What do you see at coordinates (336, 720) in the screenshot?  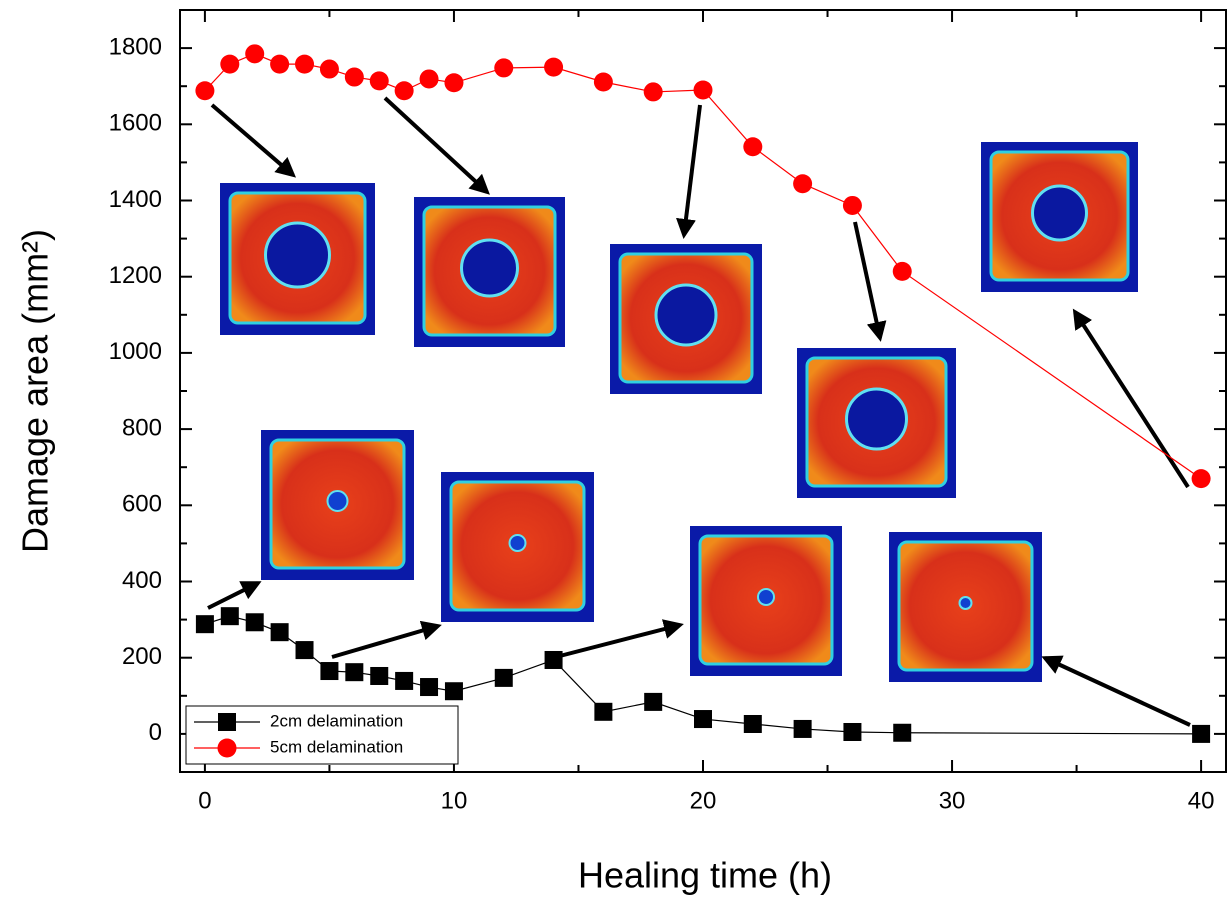 I see `legend-label: 2cm delamination` at bounding box center [336, 720].